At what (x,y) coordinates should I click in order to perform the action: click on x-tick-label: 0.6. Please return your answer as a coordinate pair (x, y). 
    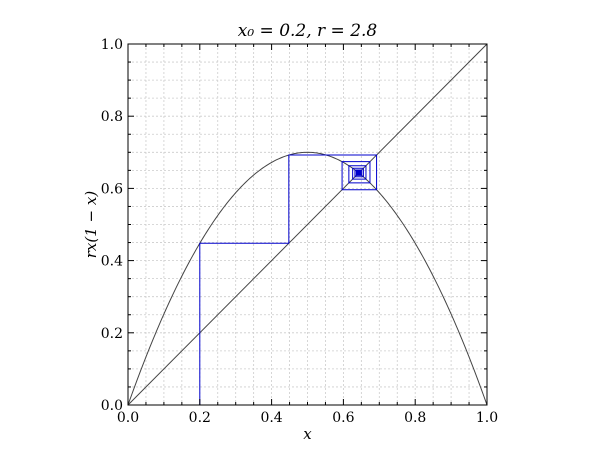
    Looking at the image, I should click on (343, 418).